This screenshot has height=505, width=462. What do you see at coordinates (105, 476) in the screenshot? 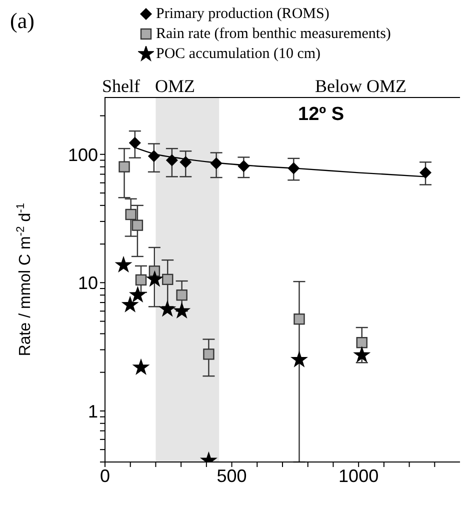
I see `x-tick-label: 0` at bounding box center [105, 476].